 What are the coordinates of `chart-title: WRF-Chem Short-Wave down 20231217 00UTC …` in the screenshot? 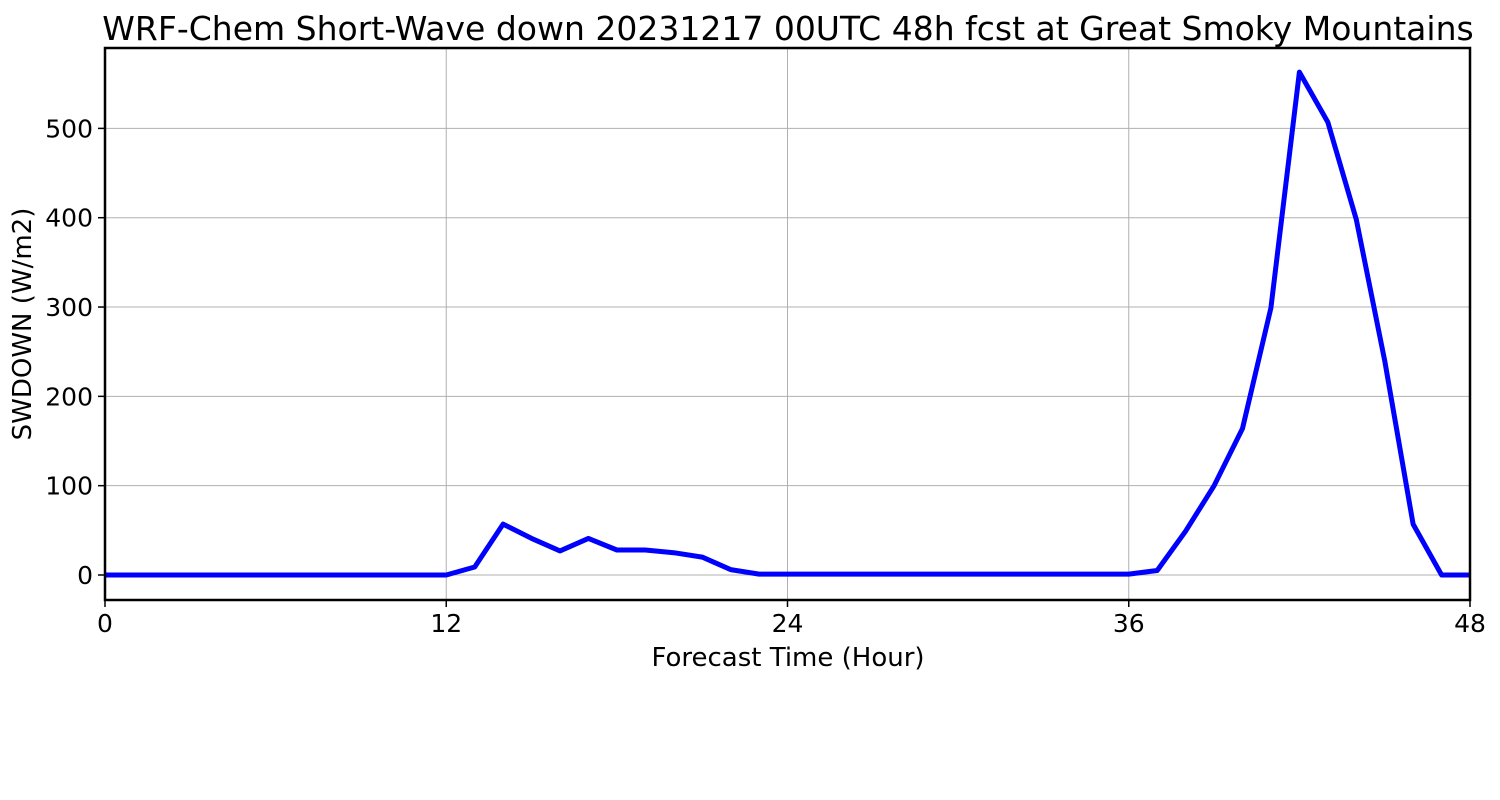 It's located at (787, 28).